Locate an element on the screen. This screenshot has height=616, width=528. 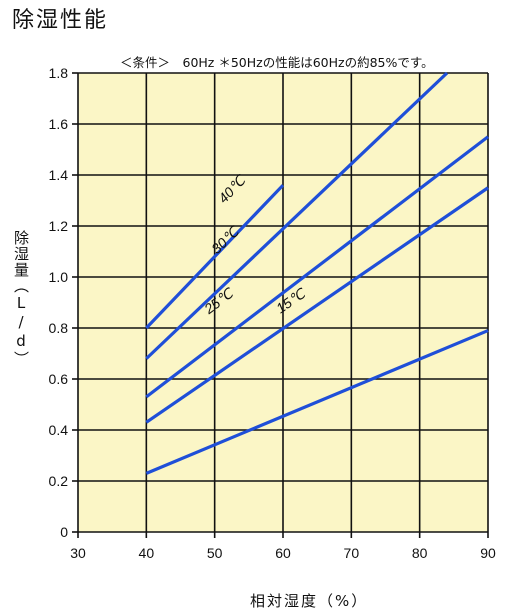
y-tick-label: 1.8 is located at coordinates (59, 73).